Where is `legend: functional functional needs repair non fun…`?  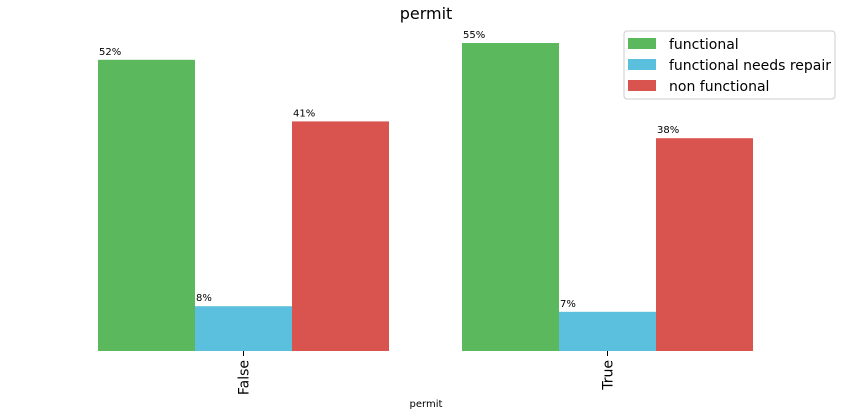 legend: functional functional needs repair non fun… is located at coordinates (729, 65).